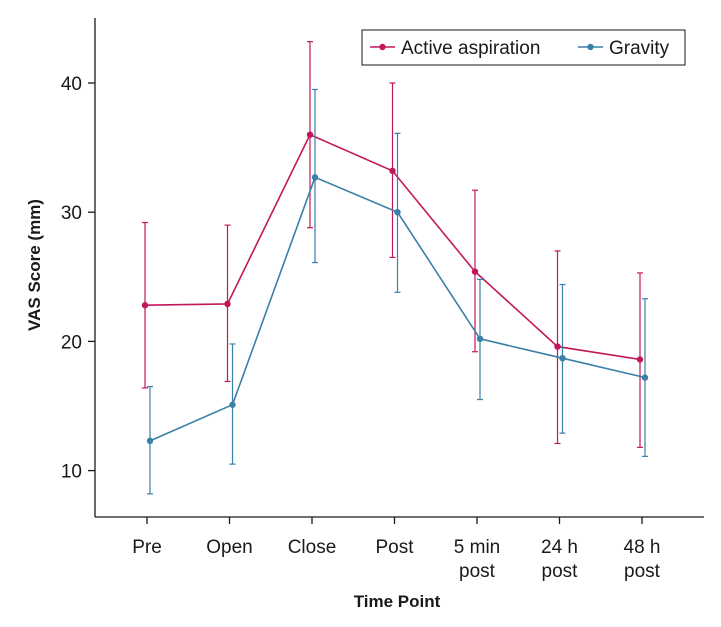  What do you see at coordinates (312, 547) in the screenshot?
I see `x-tick-label: Close` at bounding box center [312, 547].